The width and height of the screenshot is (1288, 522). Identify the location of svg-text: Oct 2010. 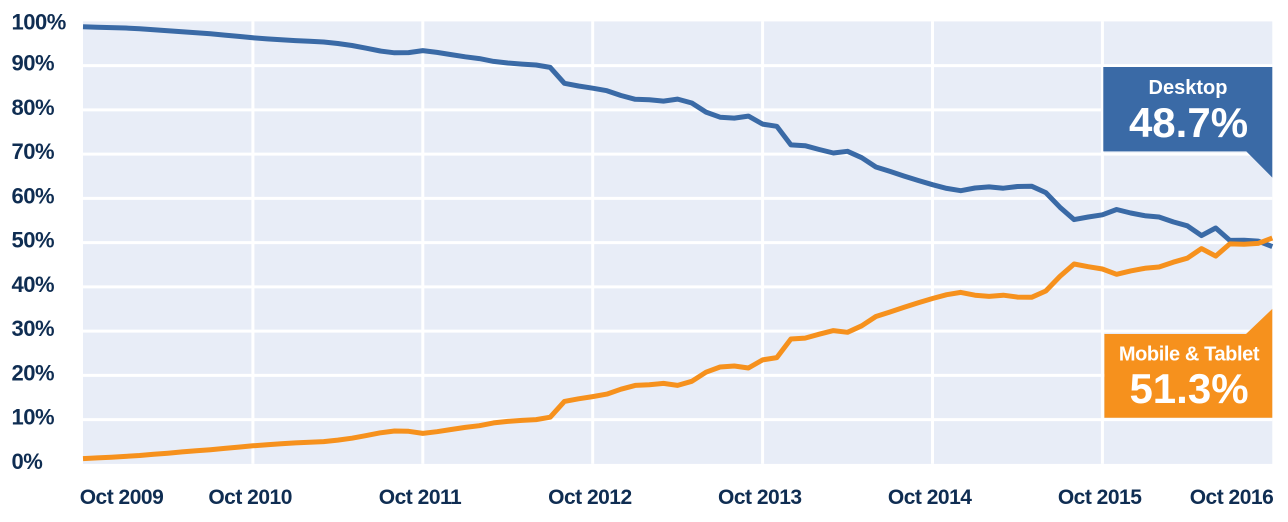
(250, 497).